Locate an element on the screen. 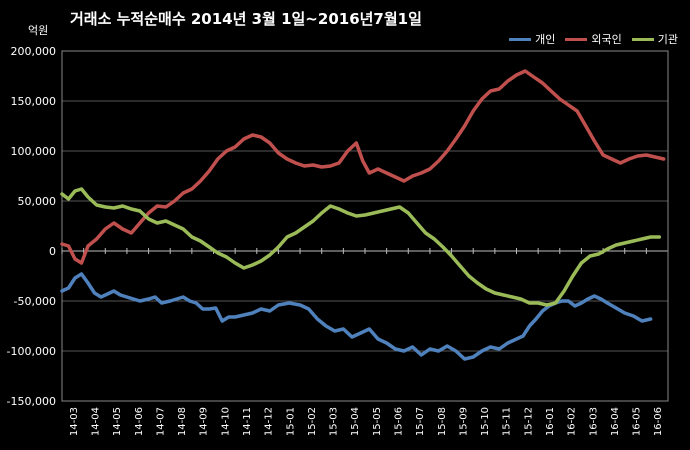 The image size is (690, 450). x-tick-label: 16-04 is located at coordinates (615, 421).